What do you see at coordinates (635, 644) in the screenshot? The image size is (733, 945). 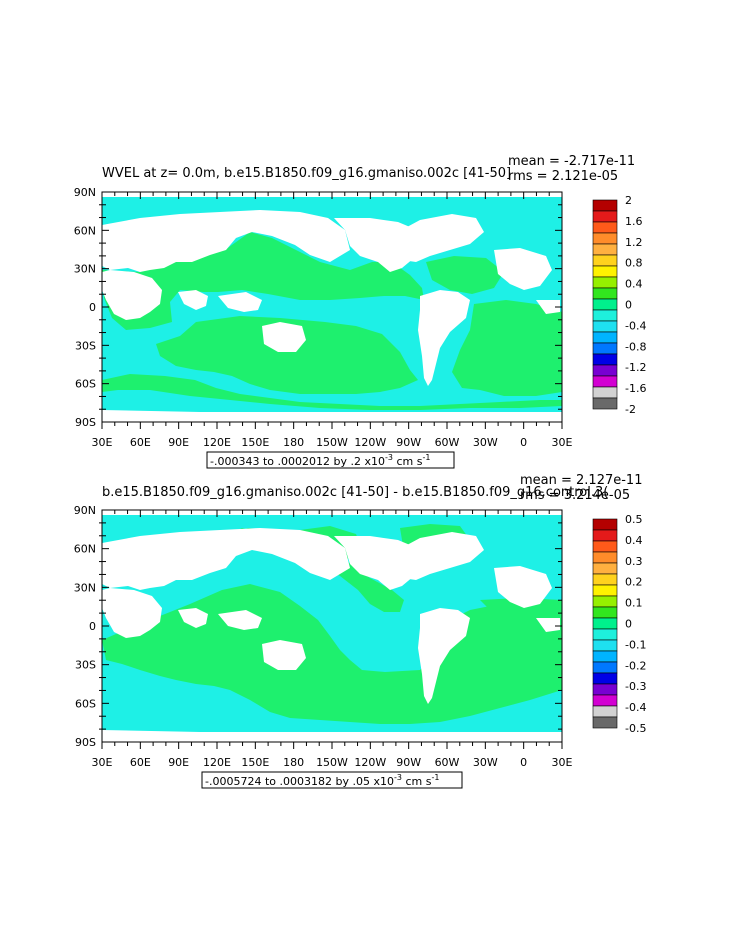 I see `colorbar-label: -0.1` at bounding box center [635, 644].